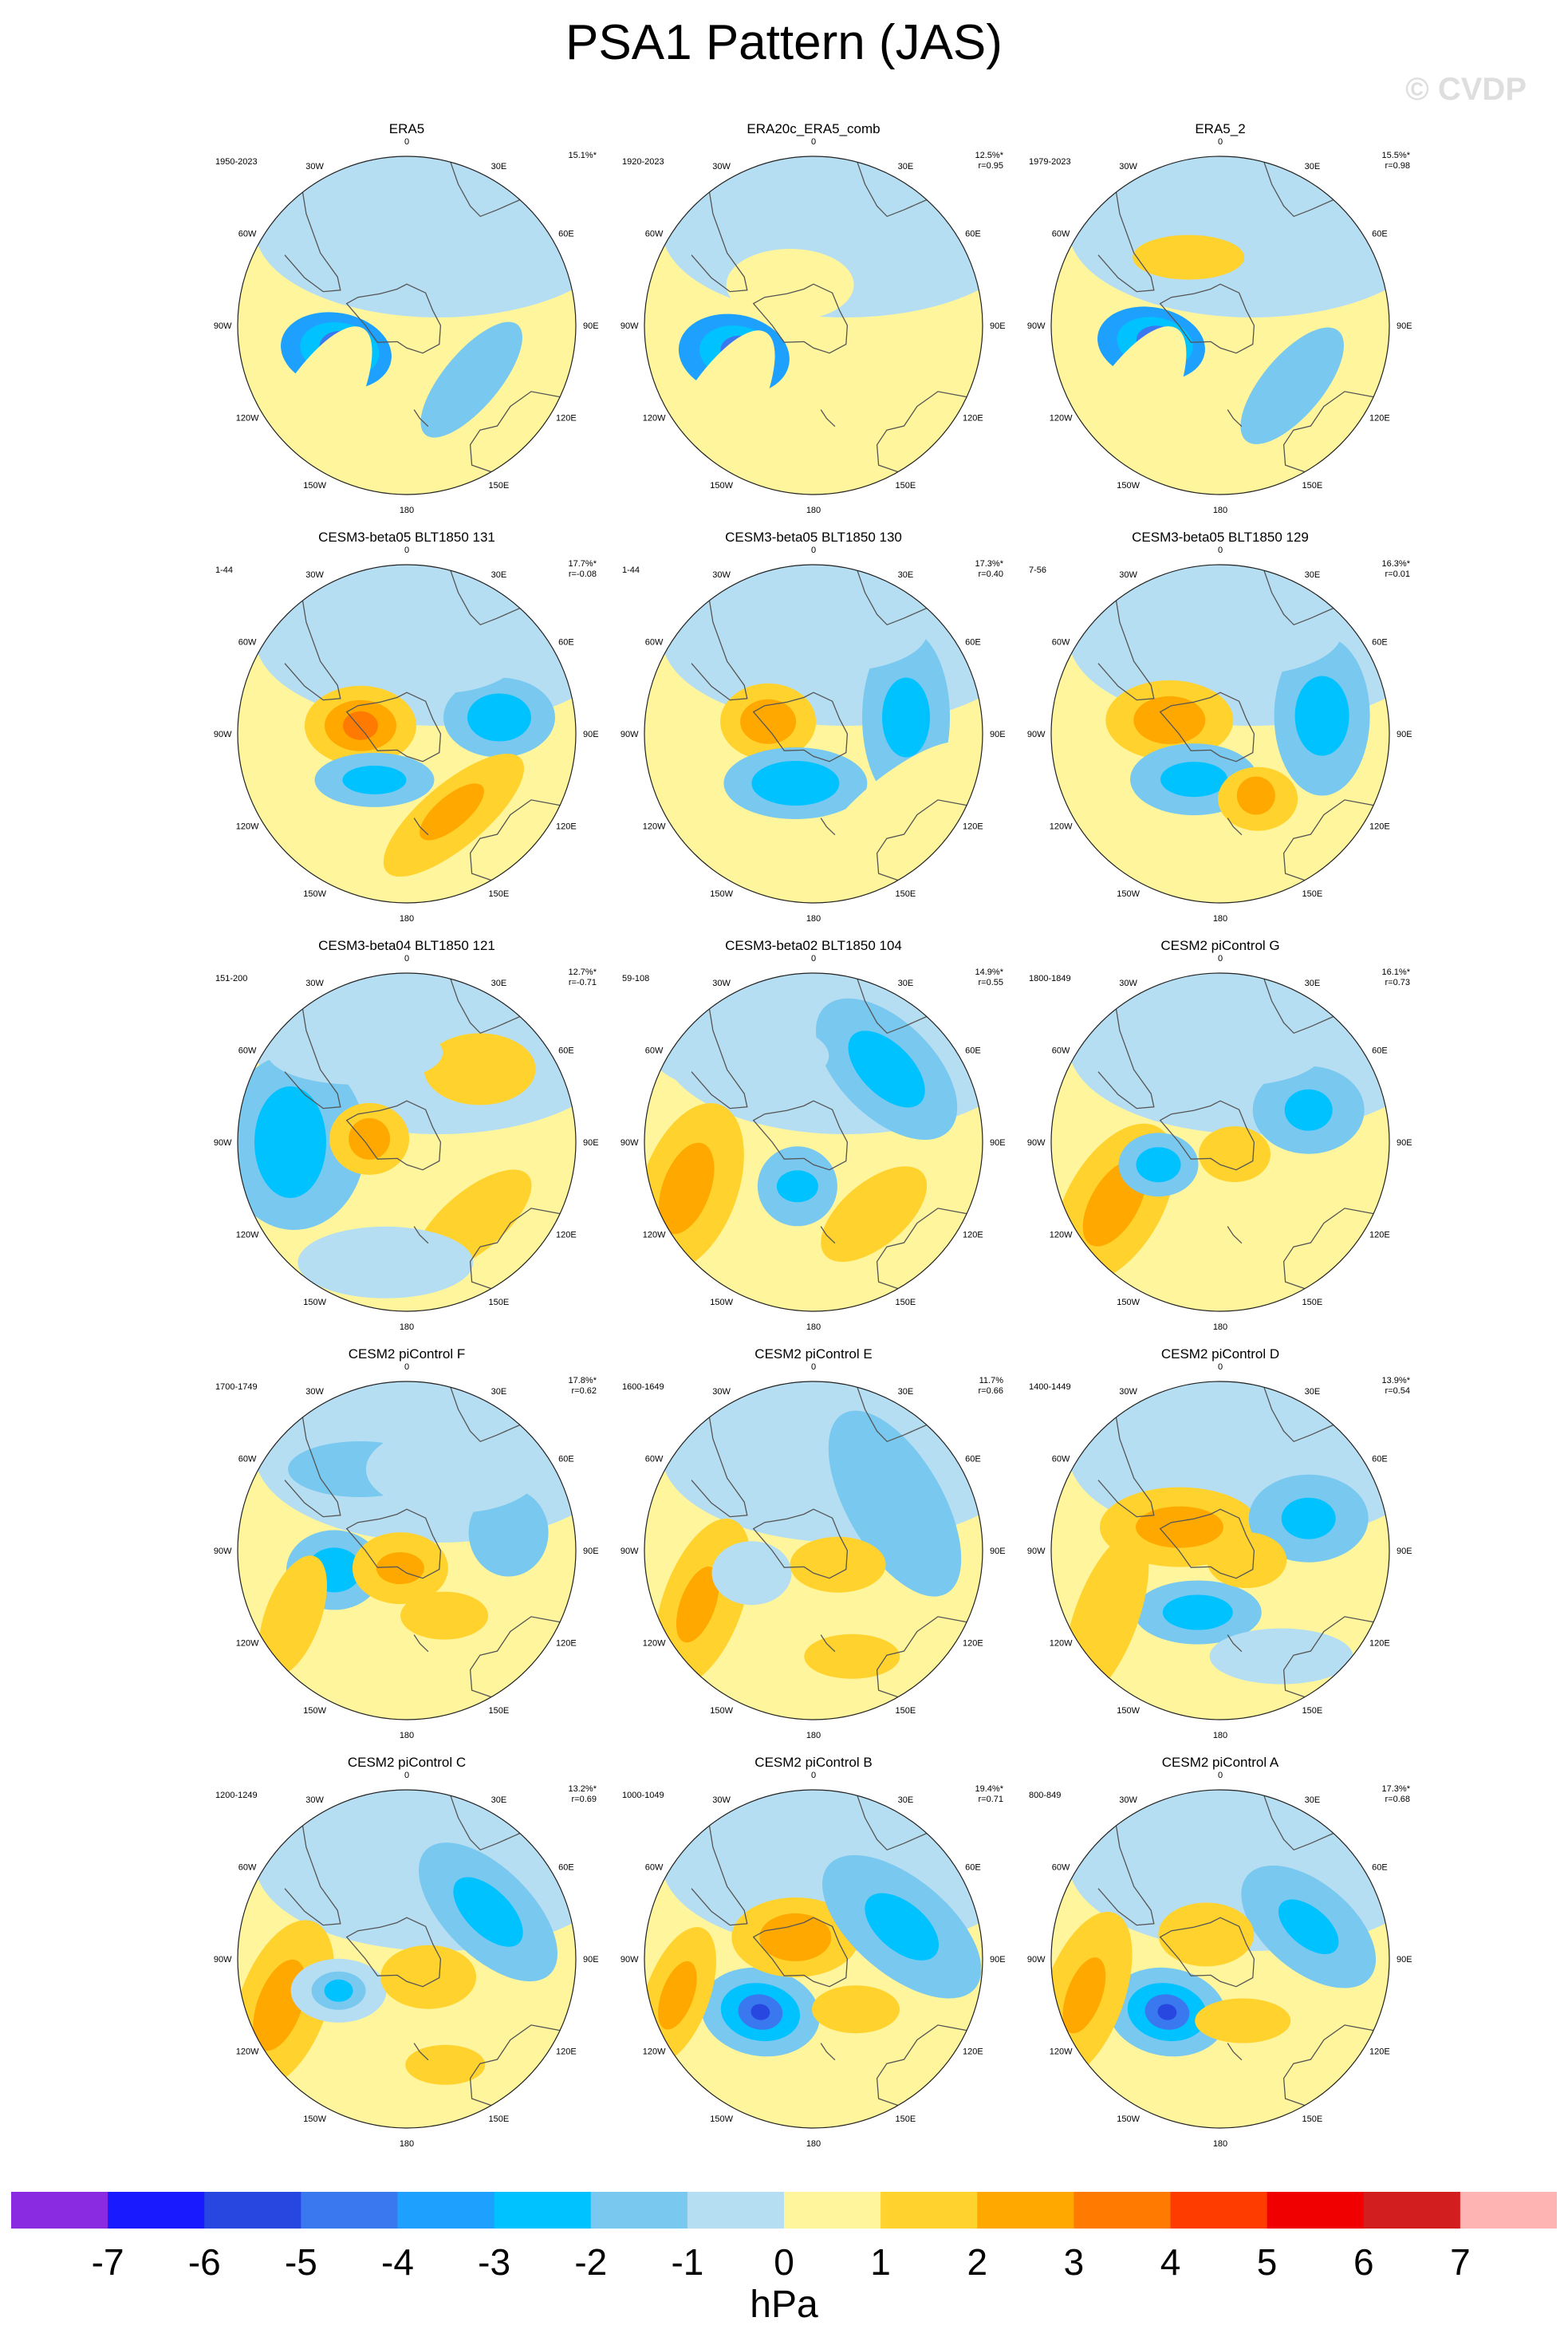 This screenshot has height=2337, width=1568. I want to click on panel-title: CESM2 piControl G, so click(1220, 945).